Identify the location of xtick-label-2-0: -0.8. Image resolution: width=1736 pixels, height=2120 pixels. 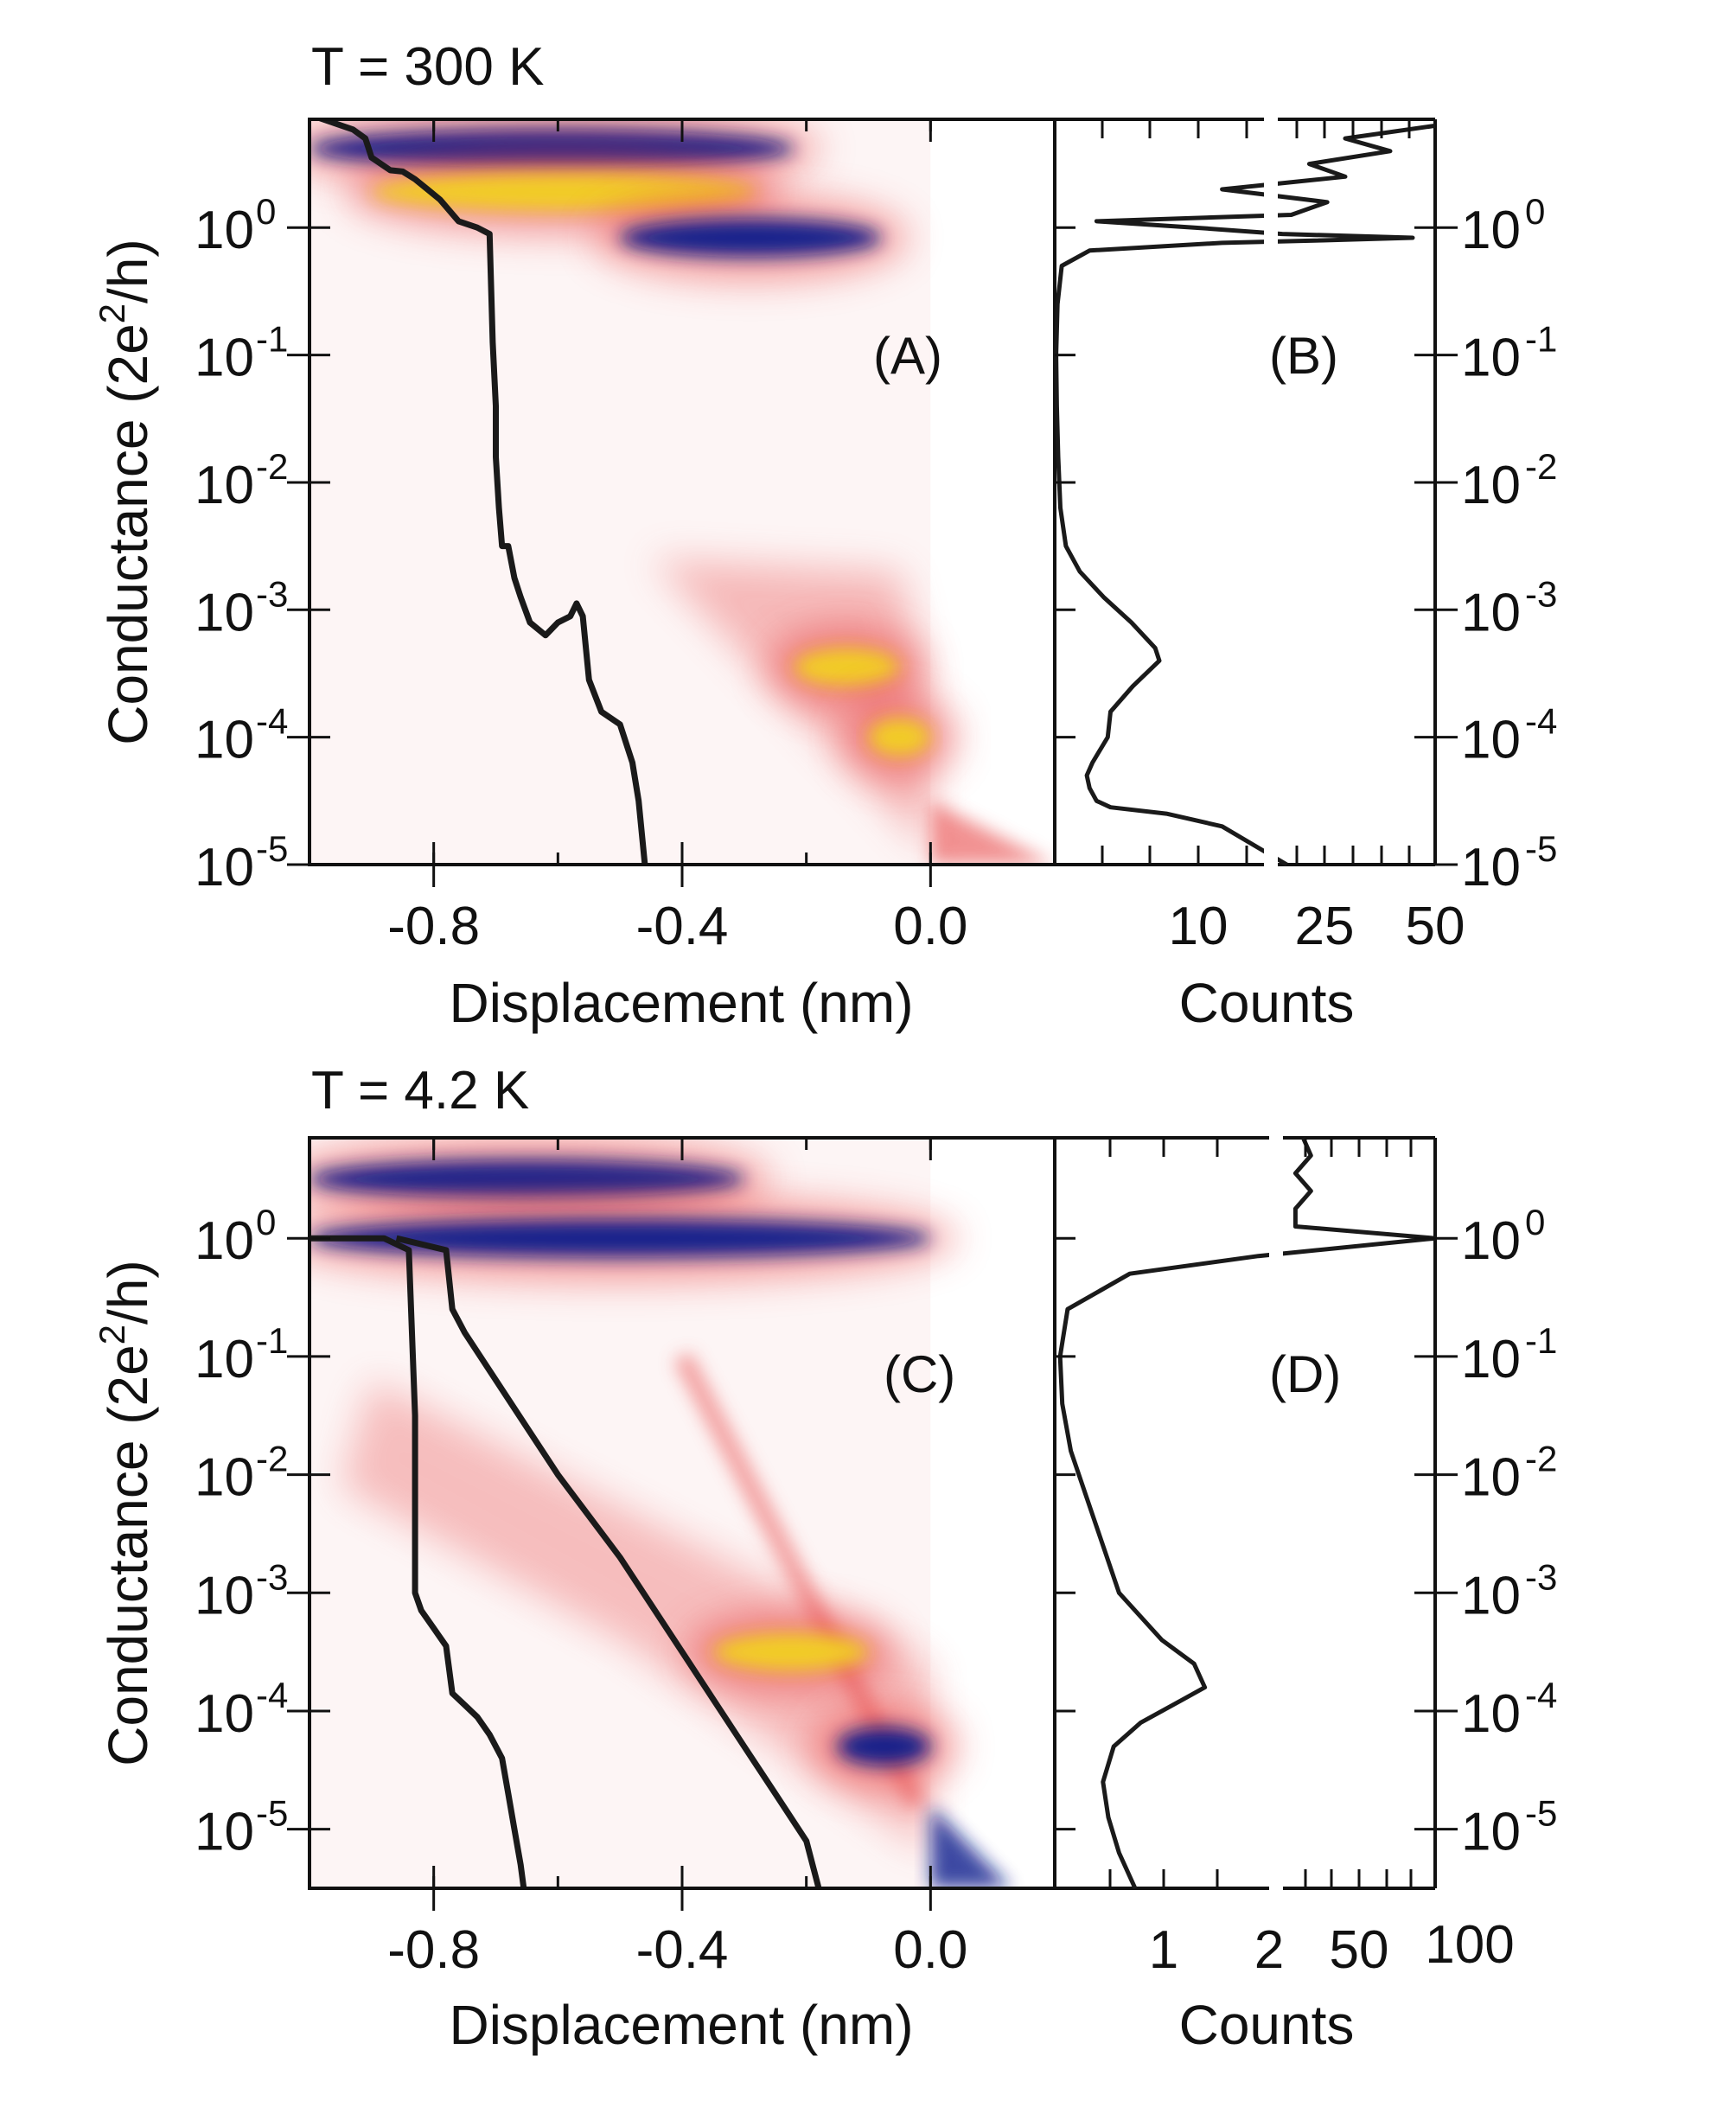
(433, 1950).